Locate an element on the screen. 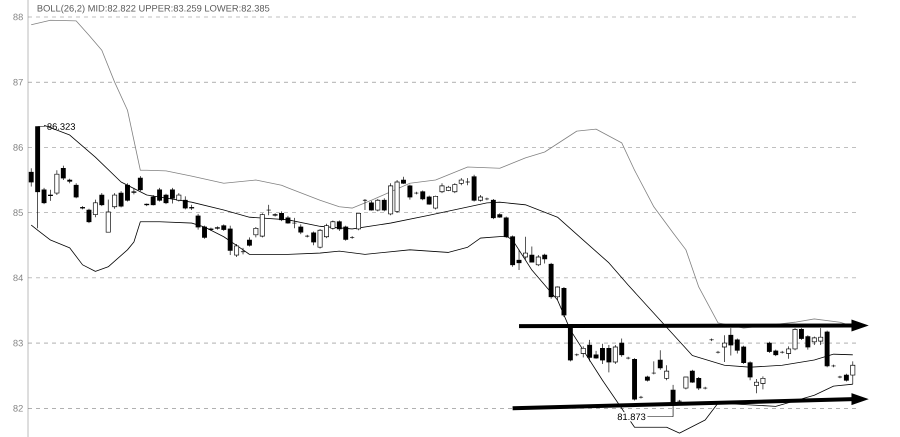 The width and height of the screenshot is (900, 437). annotation: 86.323 is located at coordinates (61, 126).